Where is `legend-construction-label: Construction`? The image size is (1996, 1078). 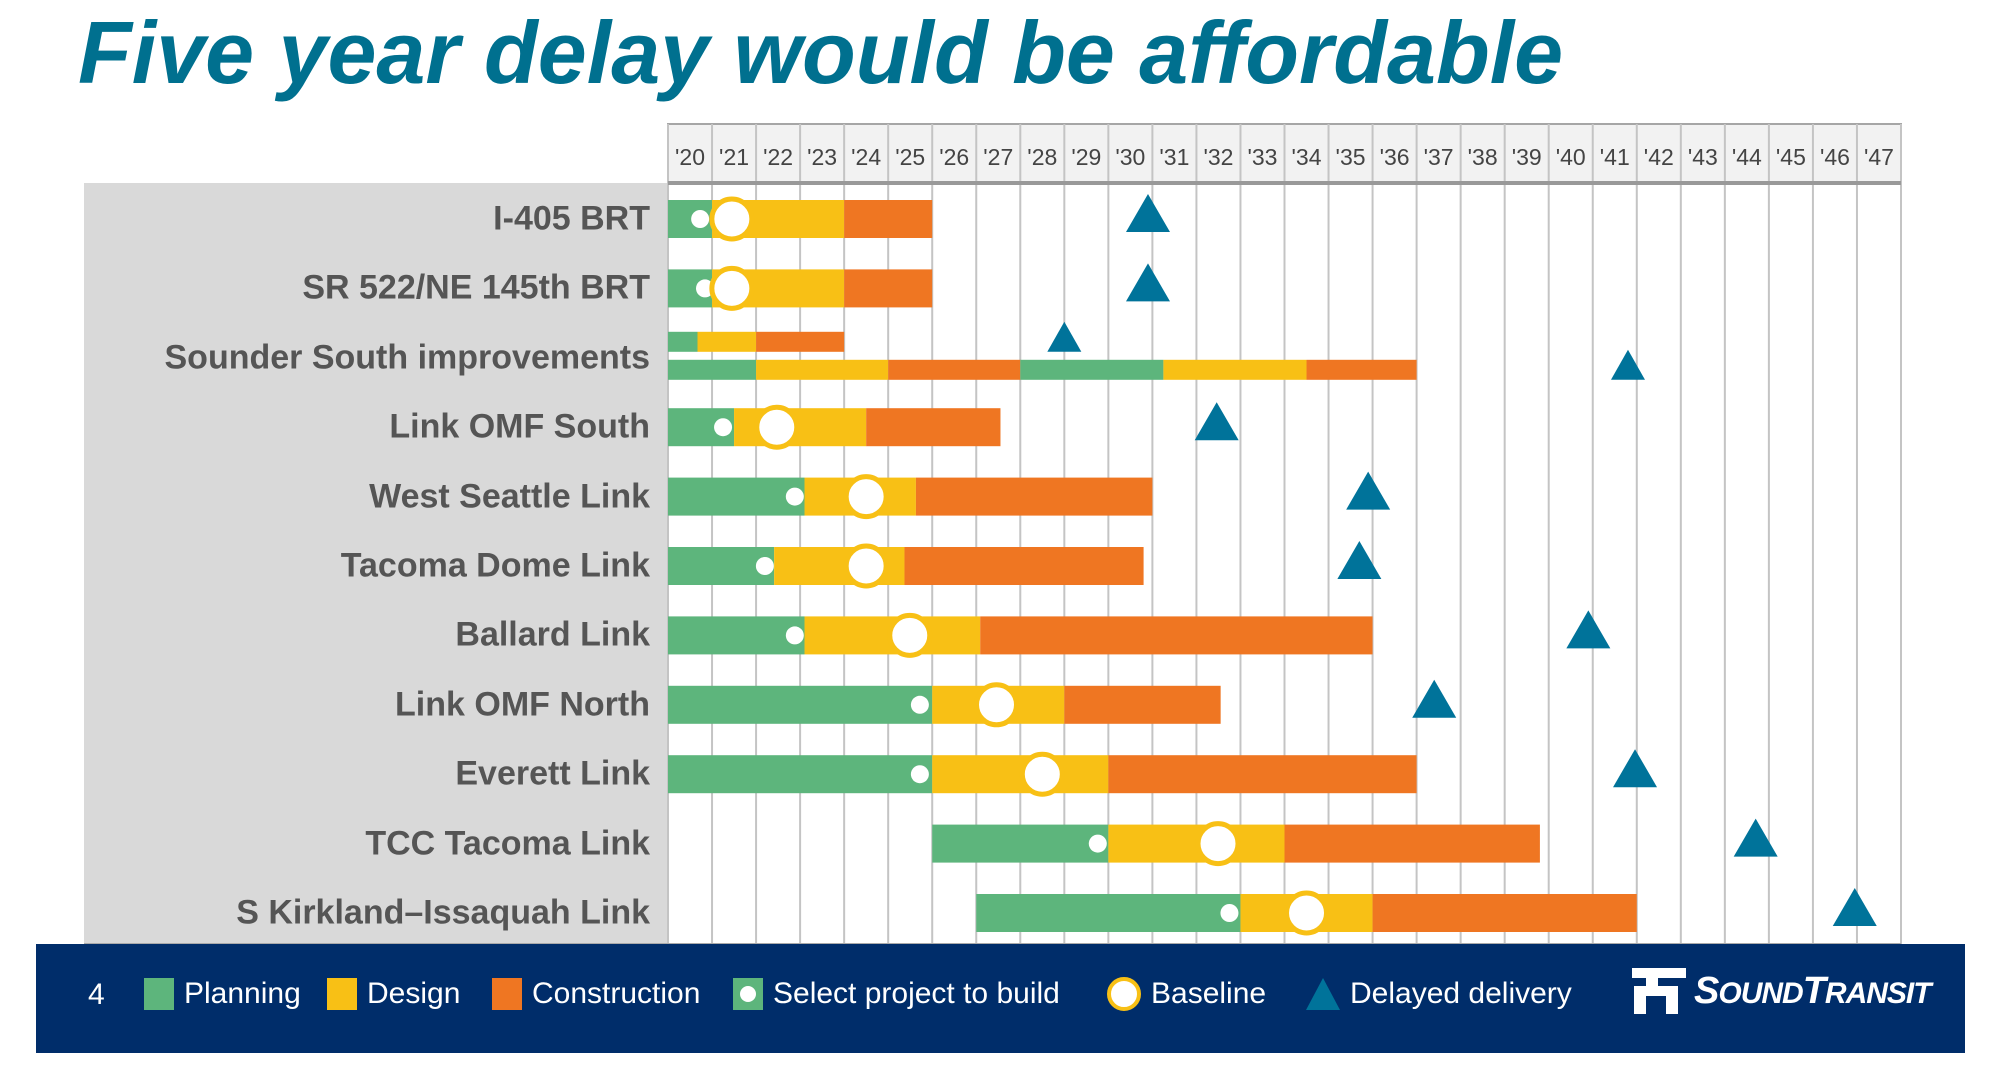
legend-construction-label: Construction is located at coordinates (616, 993).